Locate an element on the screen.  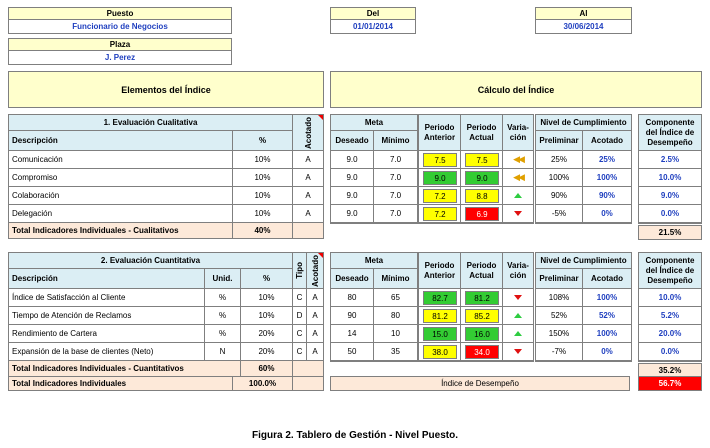
col-periodo-anterior: Periodo Anterior is located at coordinates (440, 133).